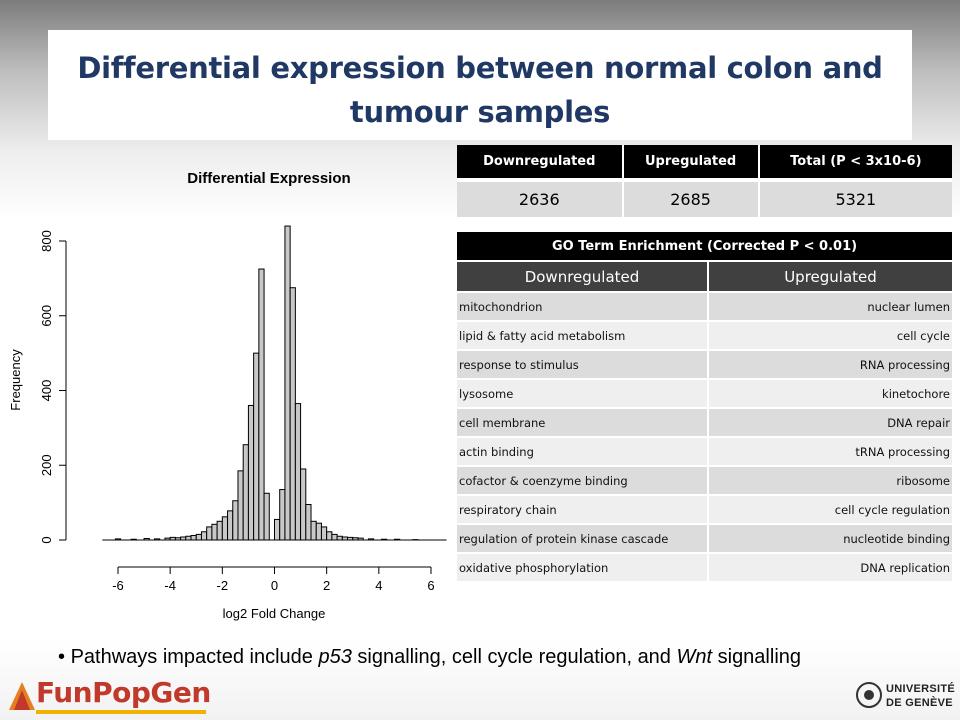 The width and height of the screenshot is (960, 720). I want to click on go-term-down: respiratory chain, so click(583, 509).